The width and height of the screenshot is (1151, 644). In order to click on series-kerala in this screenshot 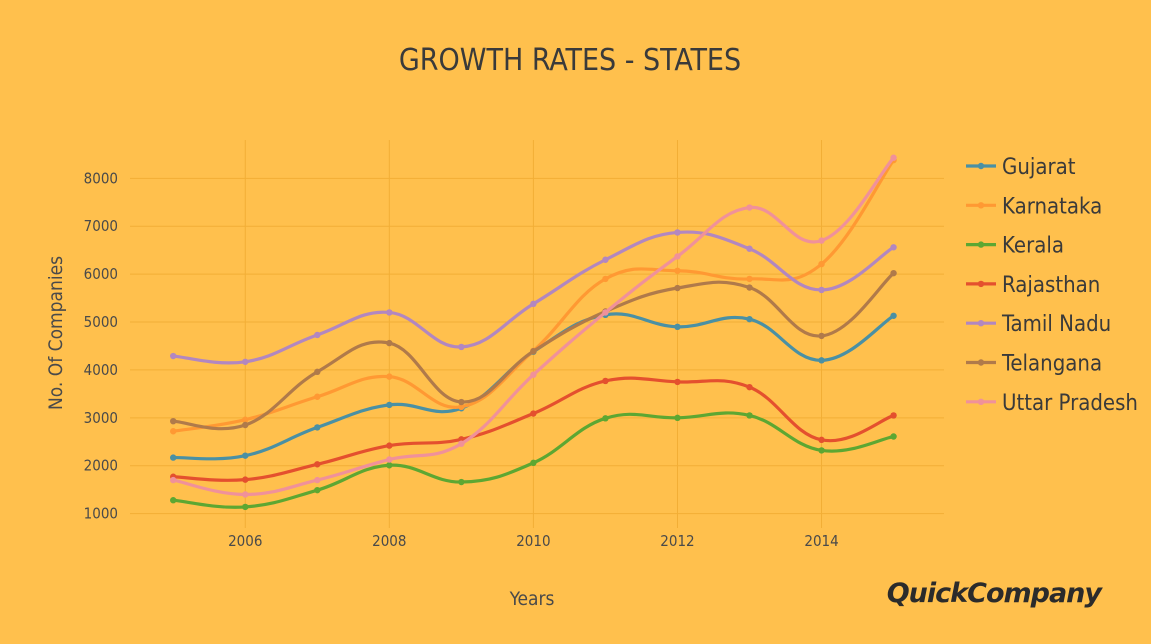, I will do `click(533, 461)`.